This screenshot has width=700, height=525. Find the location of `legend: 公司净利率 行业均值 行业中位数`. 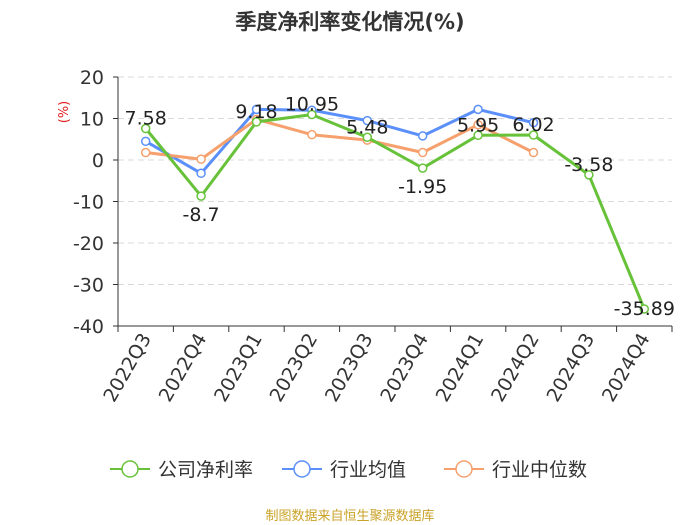

legend: 公司净利率 行业均值 行业中位数 is located at coordinates (348, 470).